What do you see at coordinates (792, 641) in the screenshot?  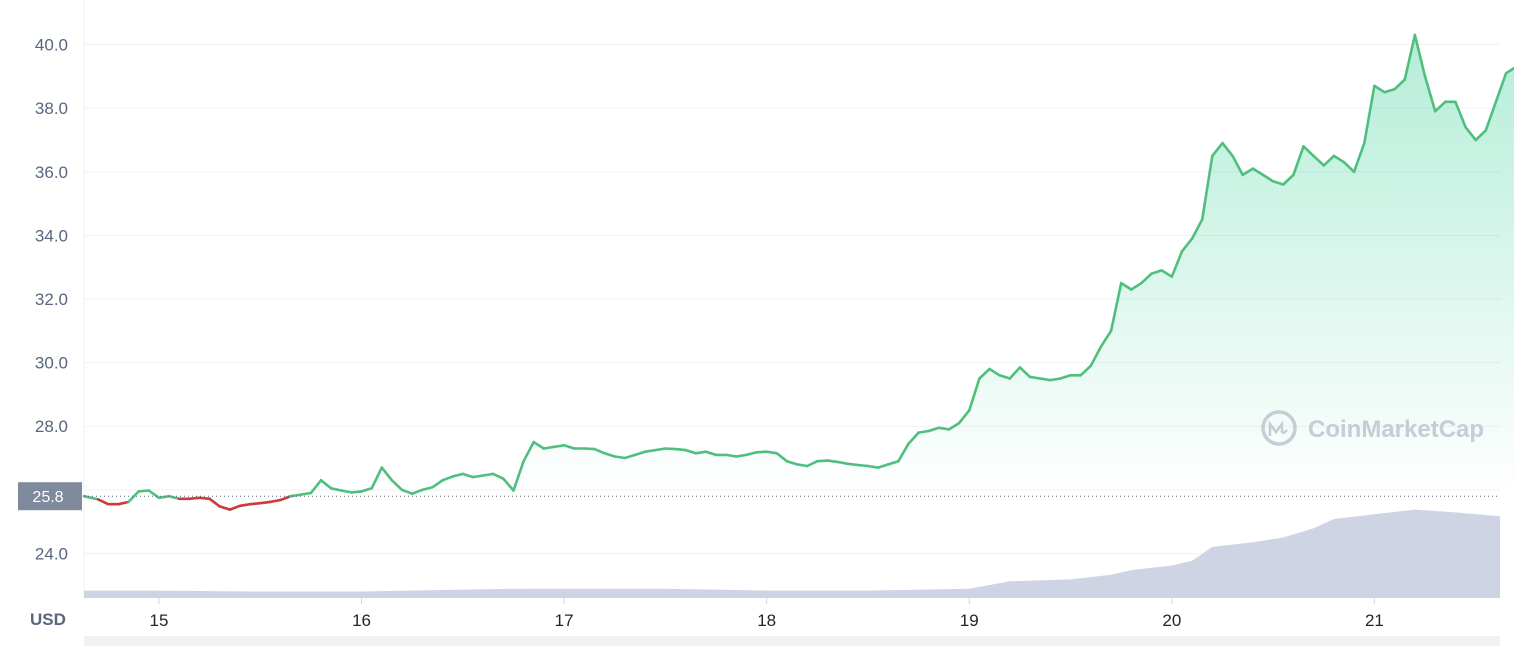 I see `range-slider` at bounding box center [792, 641].